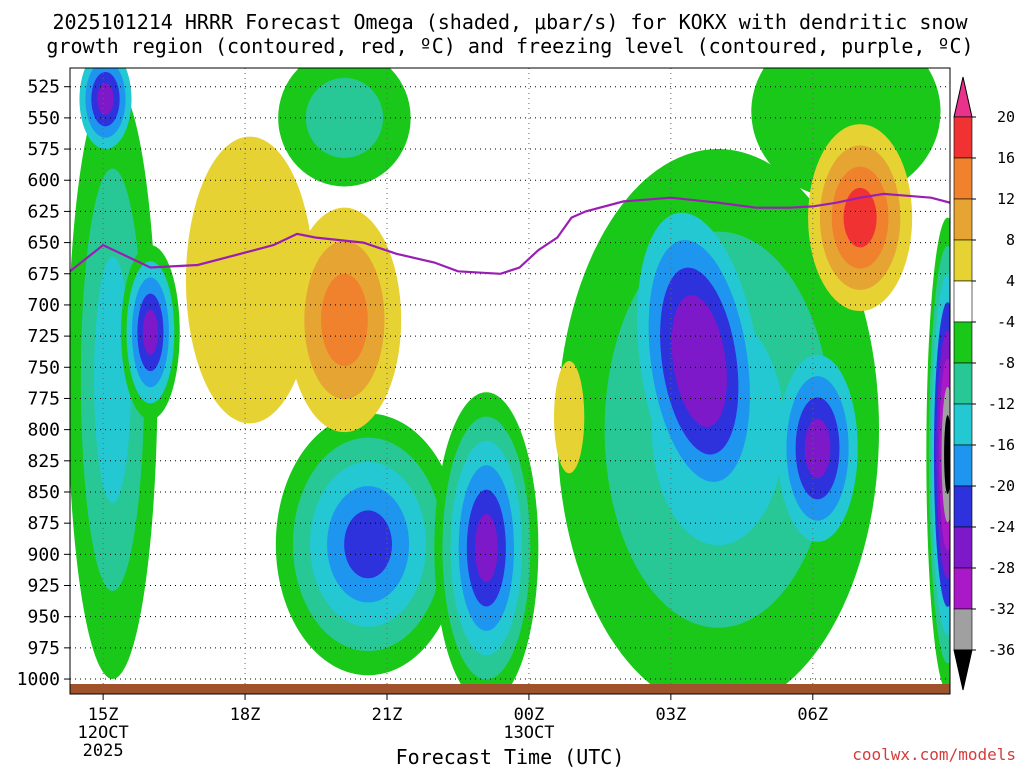  What do you see at coordinates (1006, 322) in the screenshot?
I see `colorbar-label--4: -4` at bounding box center [1006, 322].